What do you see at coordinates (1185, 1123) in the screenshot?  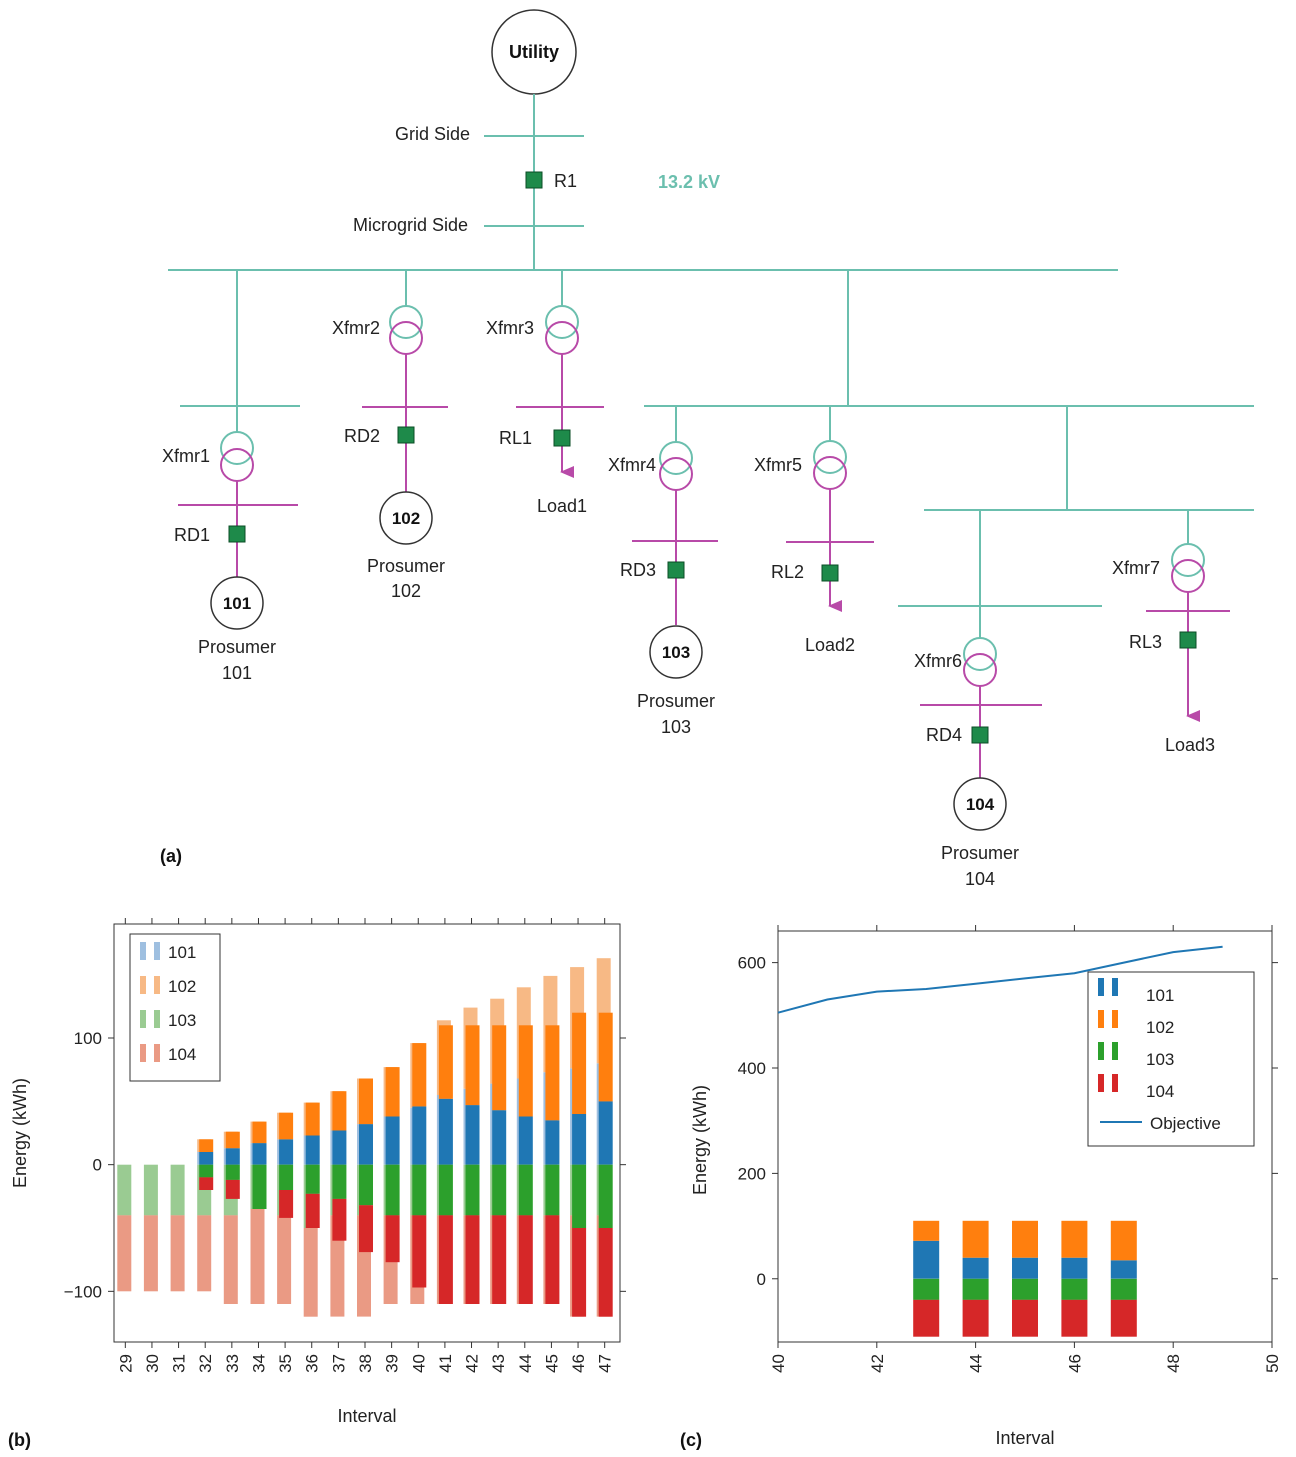 I see `chart-c-legend-label: Objective` at bounding box center [1185, 1123].